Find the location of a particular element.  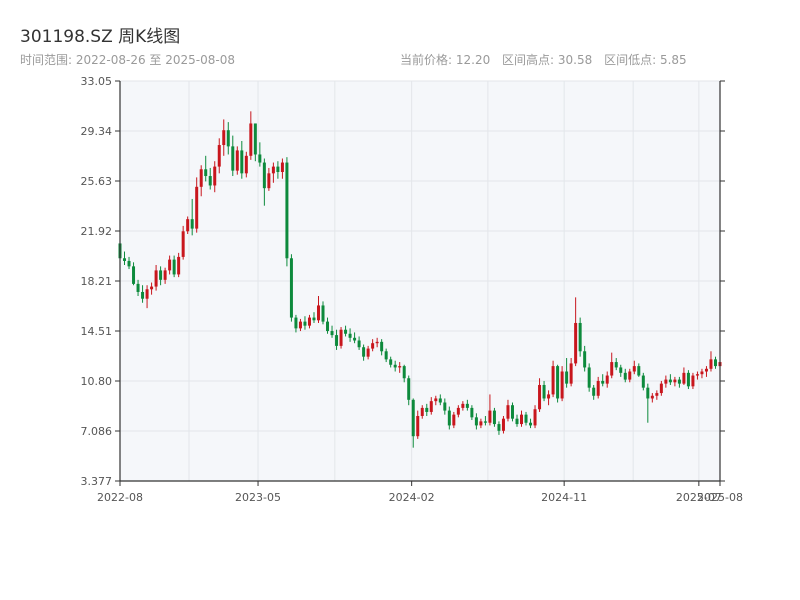

x-tick-label: 2022-08 is located at coordinates (120, 497).